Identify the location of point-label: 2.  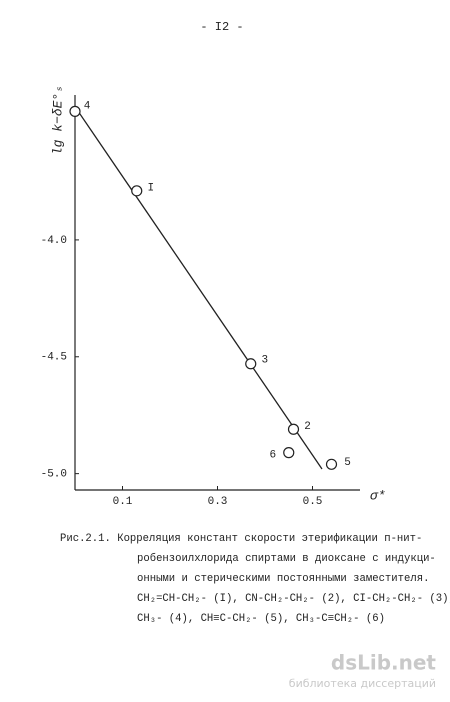
(307, 427).